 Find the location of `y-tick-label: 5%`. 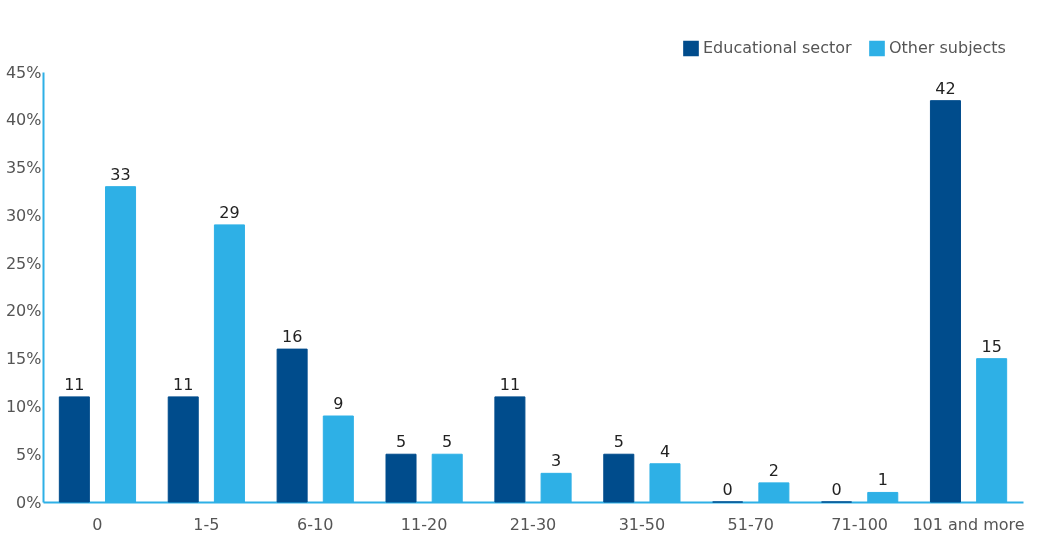

y-tick-label: 5% is located at coordinates (29, 454).